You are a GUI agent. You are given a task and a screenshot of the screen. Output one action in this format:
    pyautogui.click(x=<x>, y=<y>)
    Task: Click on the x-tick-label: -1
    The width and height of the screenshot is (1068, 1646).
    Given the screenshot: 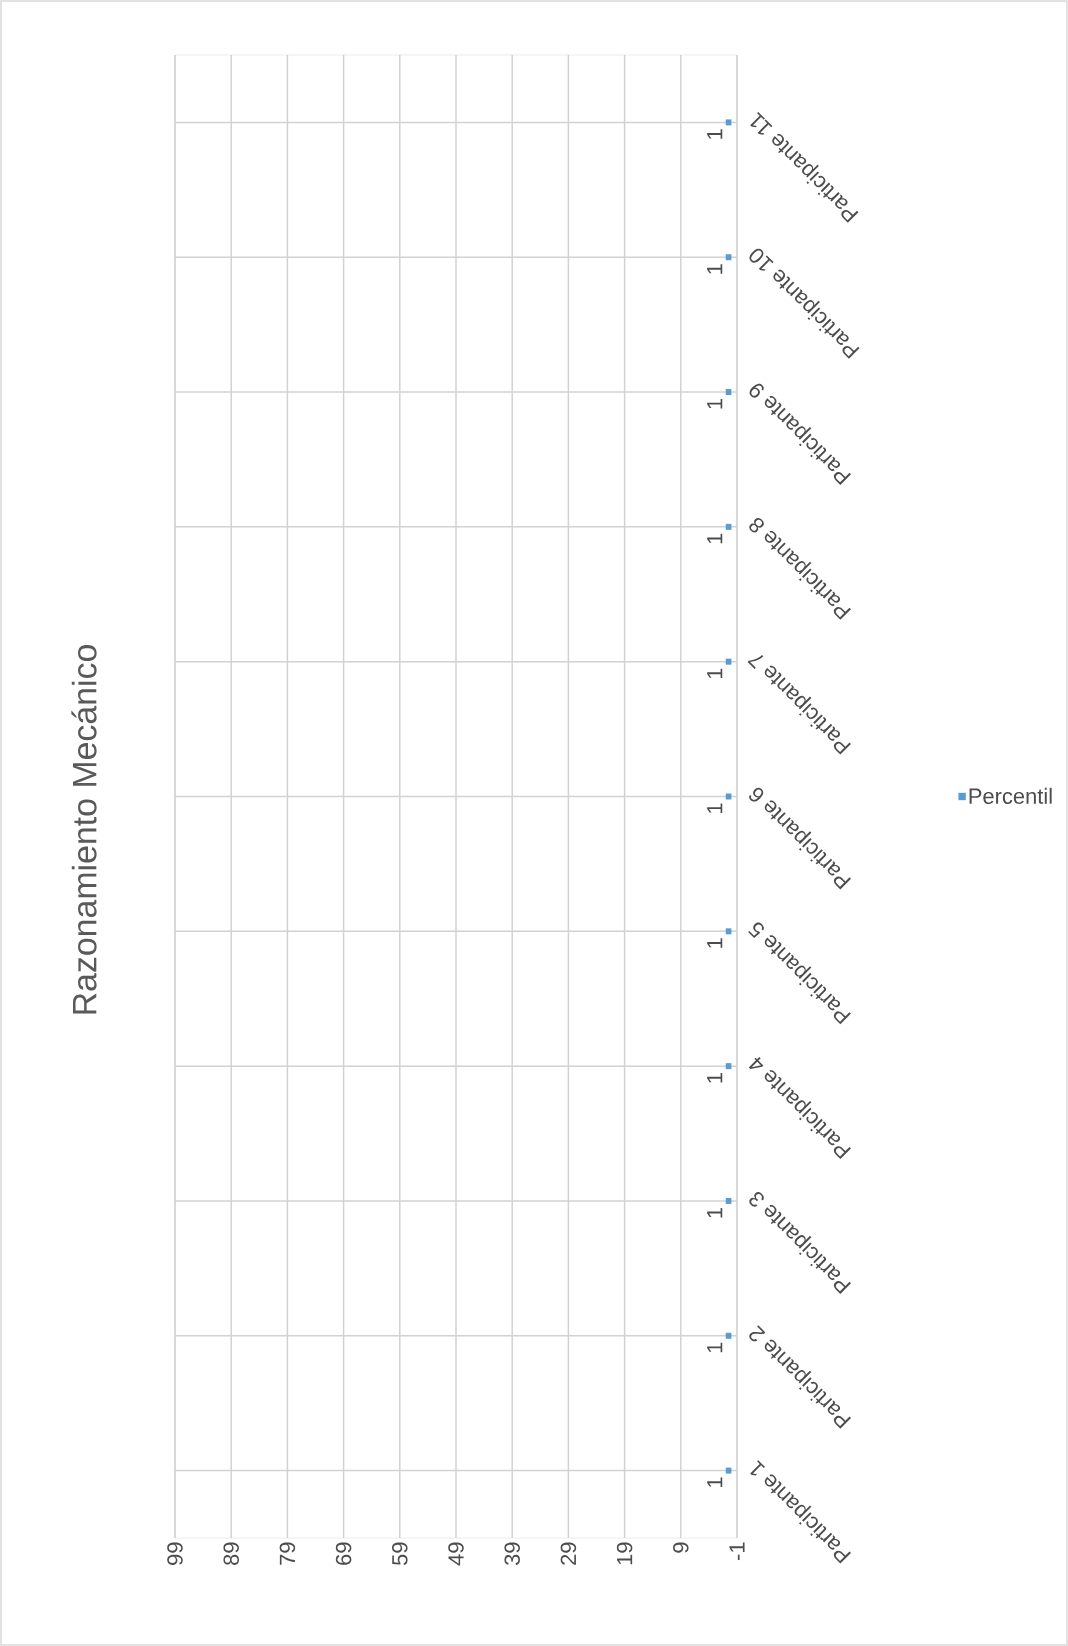 What is the action you would take?
    pyautogui.click(x=737, y=1551)
    